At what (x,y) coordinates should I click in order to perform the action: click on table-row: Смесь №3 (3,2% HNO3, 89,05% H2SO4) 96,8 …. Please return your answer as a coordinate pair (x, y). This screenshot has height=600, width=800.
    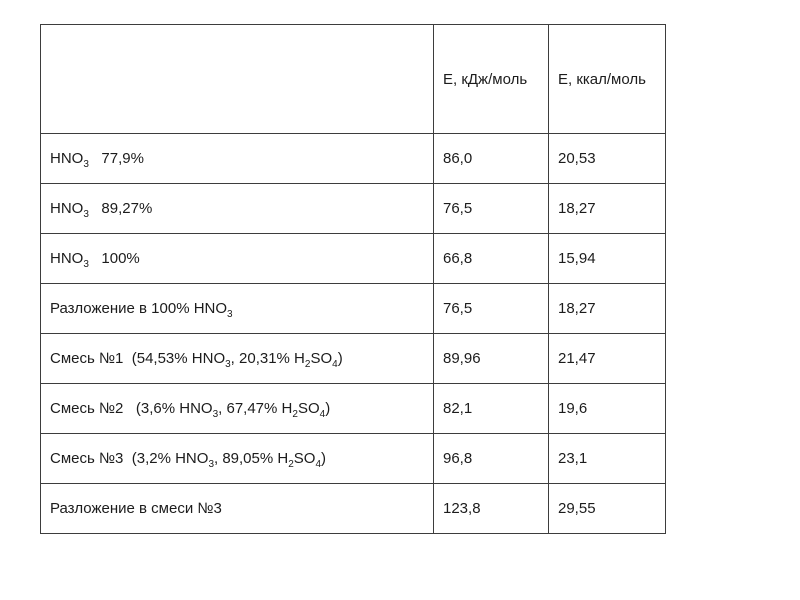
    Looking at the image, I should click on (353, 458).